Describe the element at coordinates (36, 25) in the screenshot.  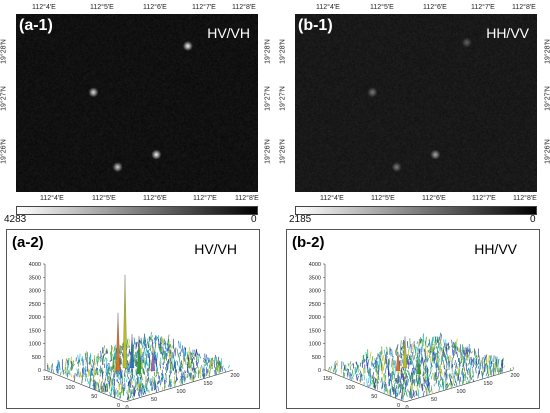
I see `panel-tag: (a-1)` at that location.